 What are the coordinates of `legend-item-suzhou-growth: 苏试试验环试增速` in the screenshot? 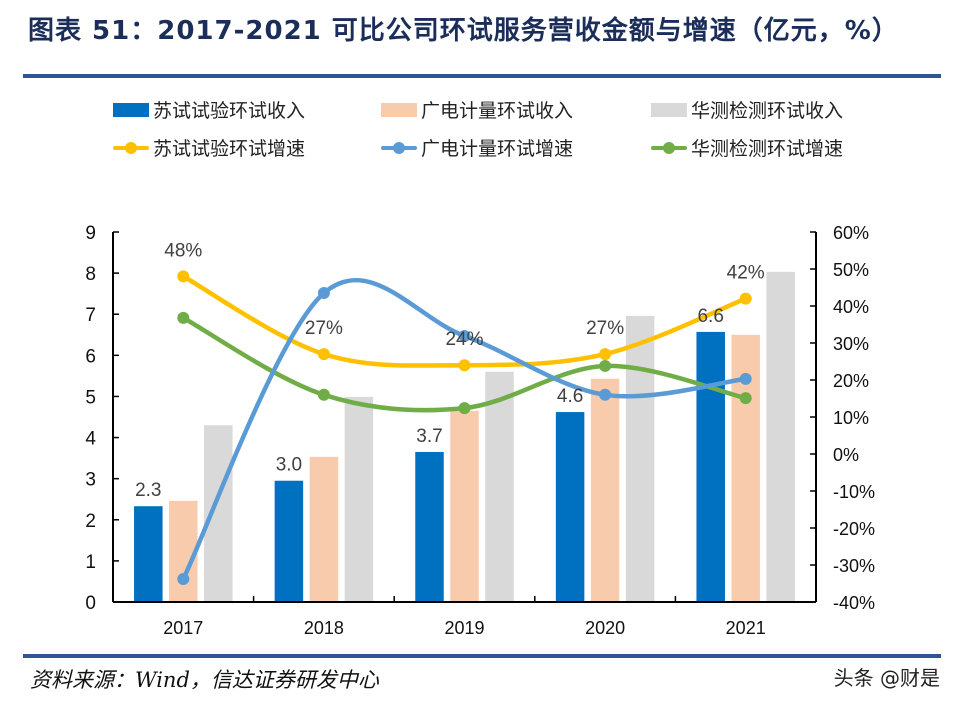 It's located at (209, 147).